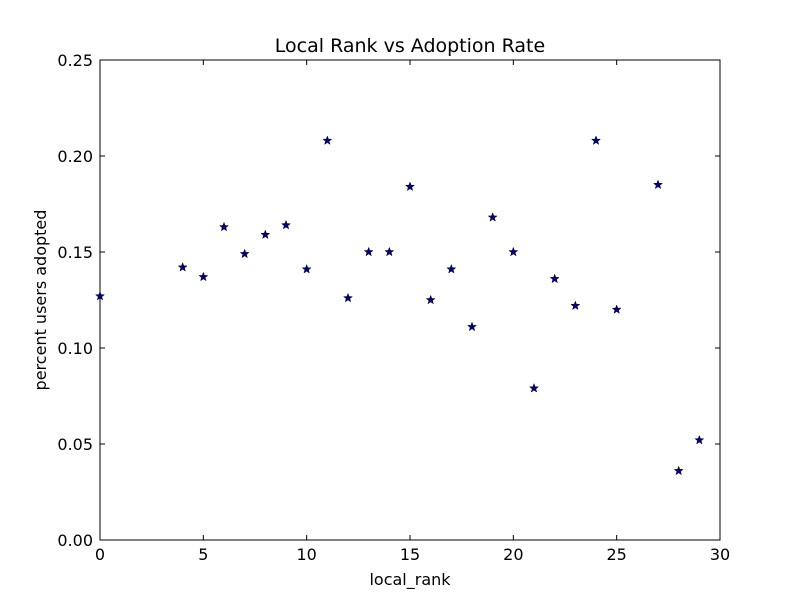  I want to click on x-tick-label: 30, so click(720, 554).